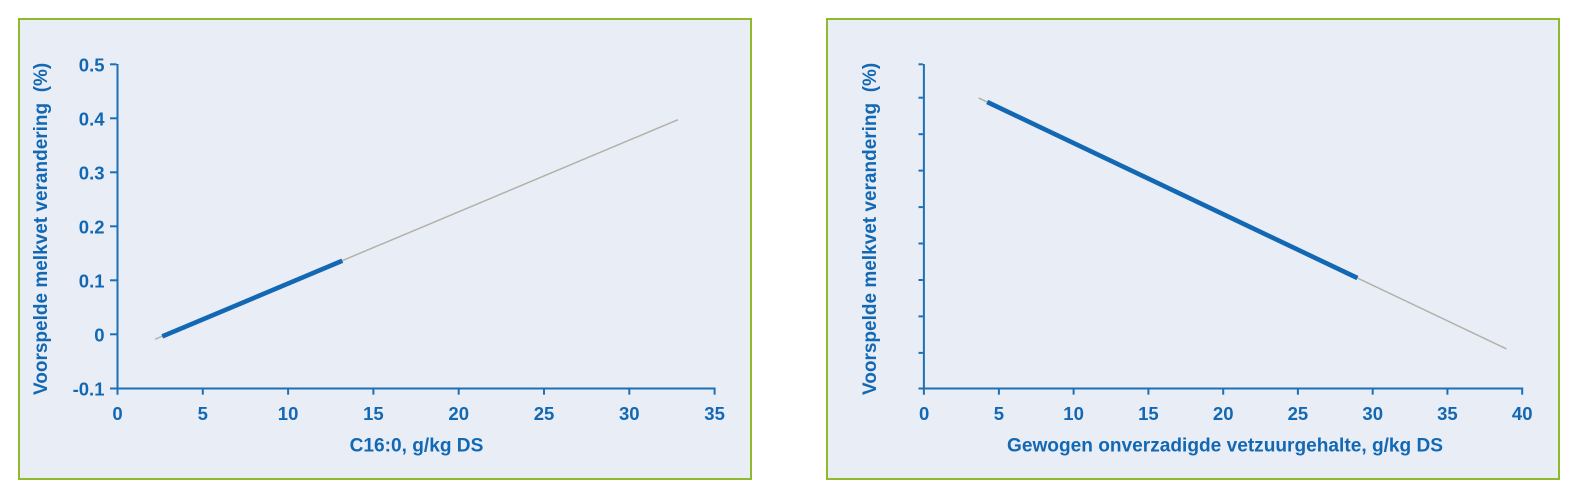 The height and width of the screenshot is (496, 1582). Describe the element at coordinates (1522, 413) in the screenshot. I see `svg-text: 40` at that location.